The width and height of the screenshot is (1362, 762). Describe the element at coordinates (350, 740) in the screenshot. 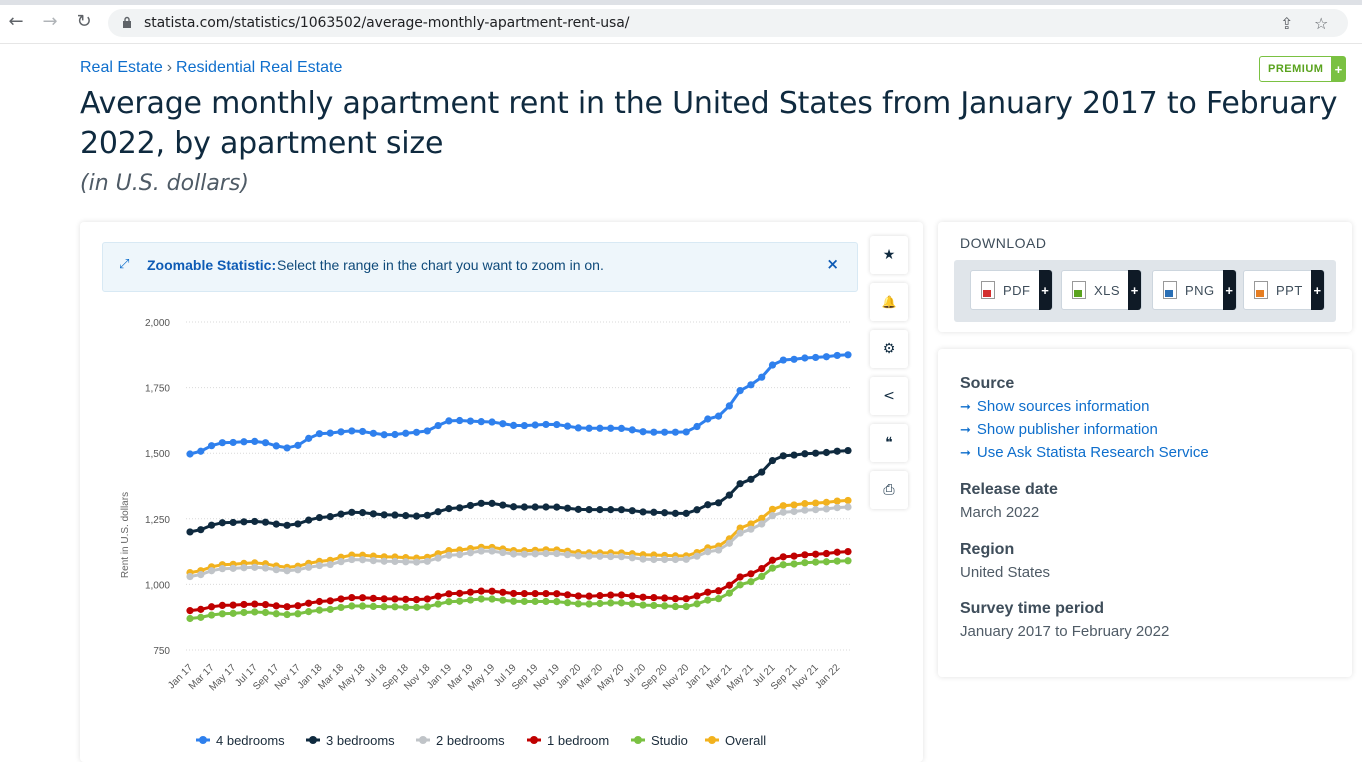

I see `legend-item: 3 bedrooms` at that location.